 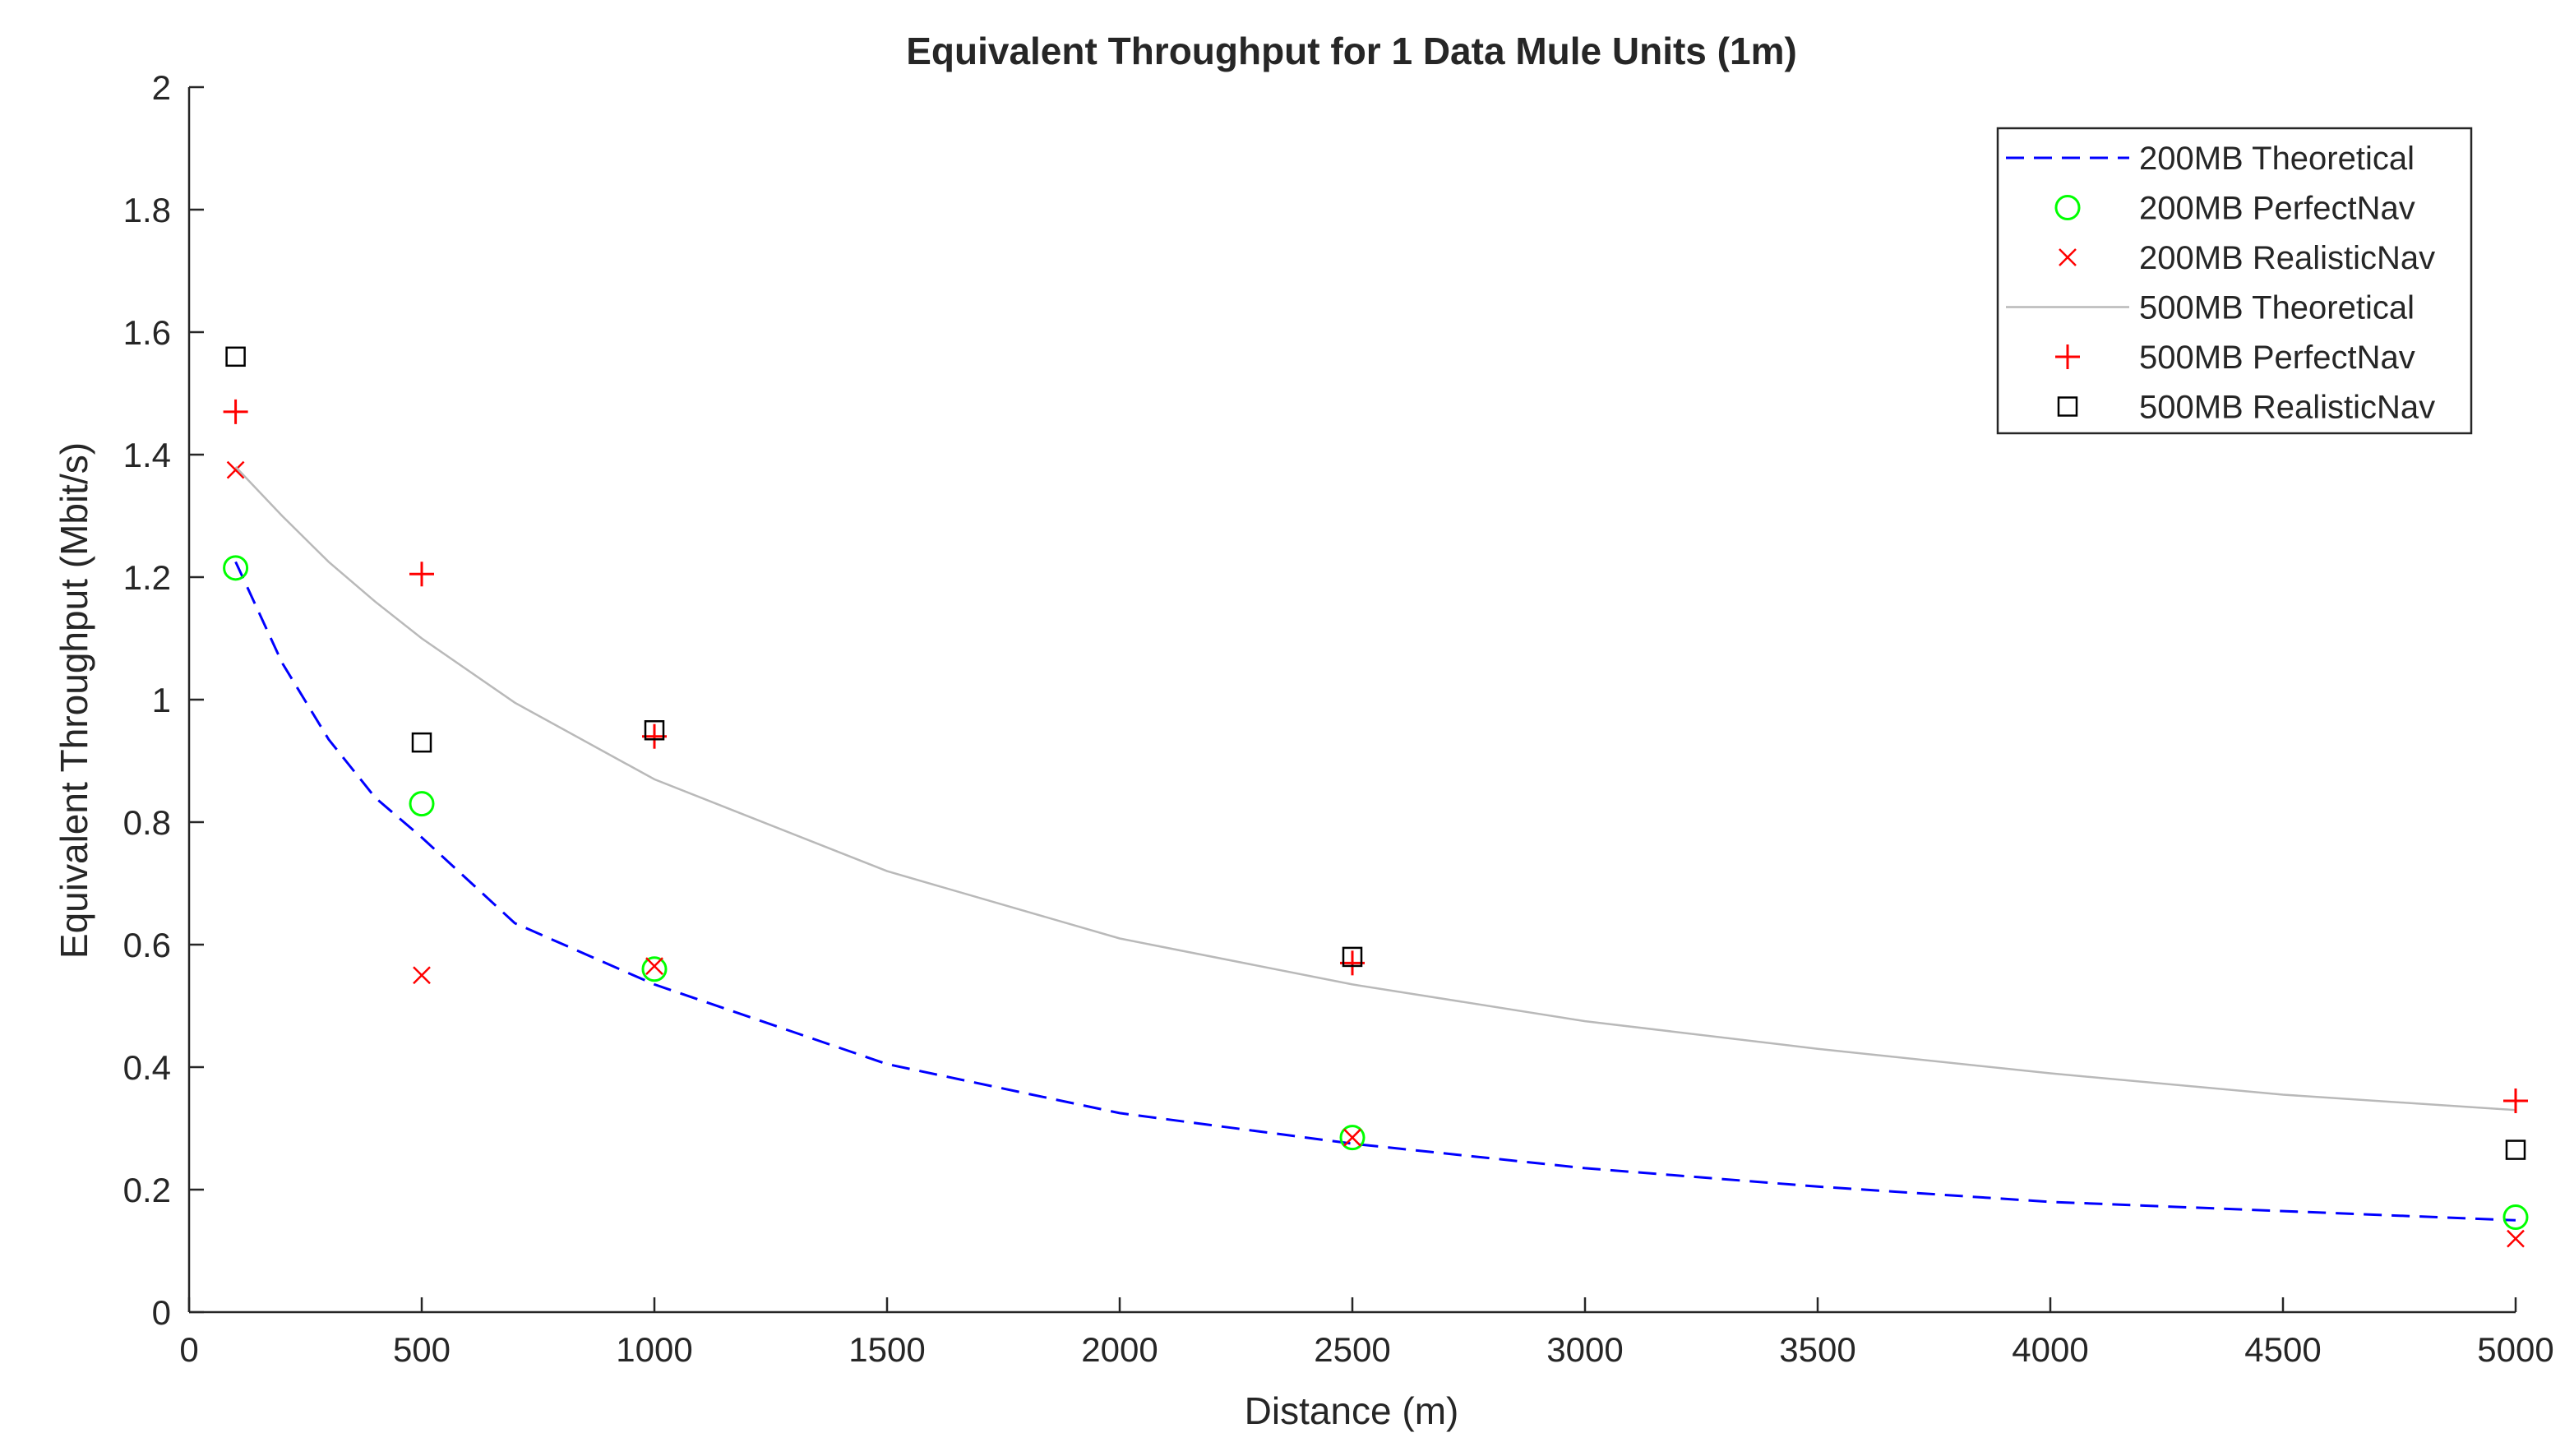 I want to click on y-tick-label: 1, so click(x=161, y=700).